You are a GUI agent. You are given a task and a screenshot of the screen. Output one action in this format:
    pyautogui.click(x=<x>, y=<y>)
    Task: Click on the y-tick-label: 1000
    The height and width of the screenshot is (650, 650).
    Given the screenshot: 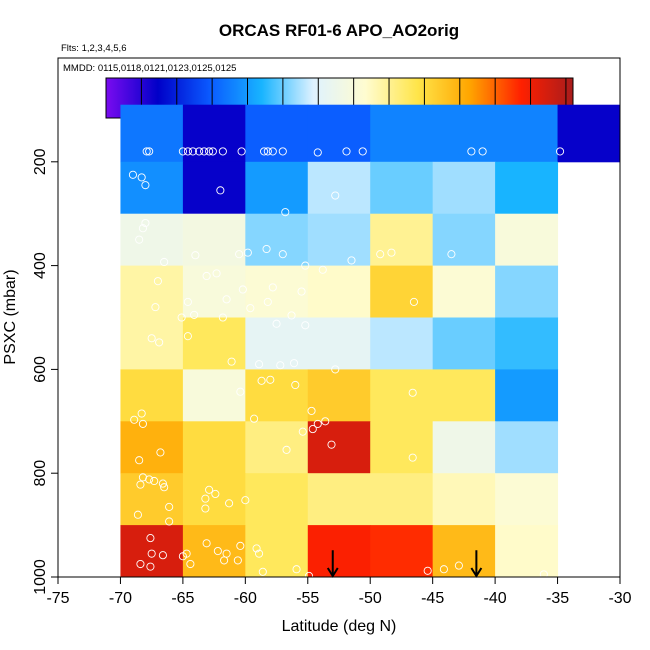 What is the action you would take?
    pyautogui.click(x=40, y=577)
    